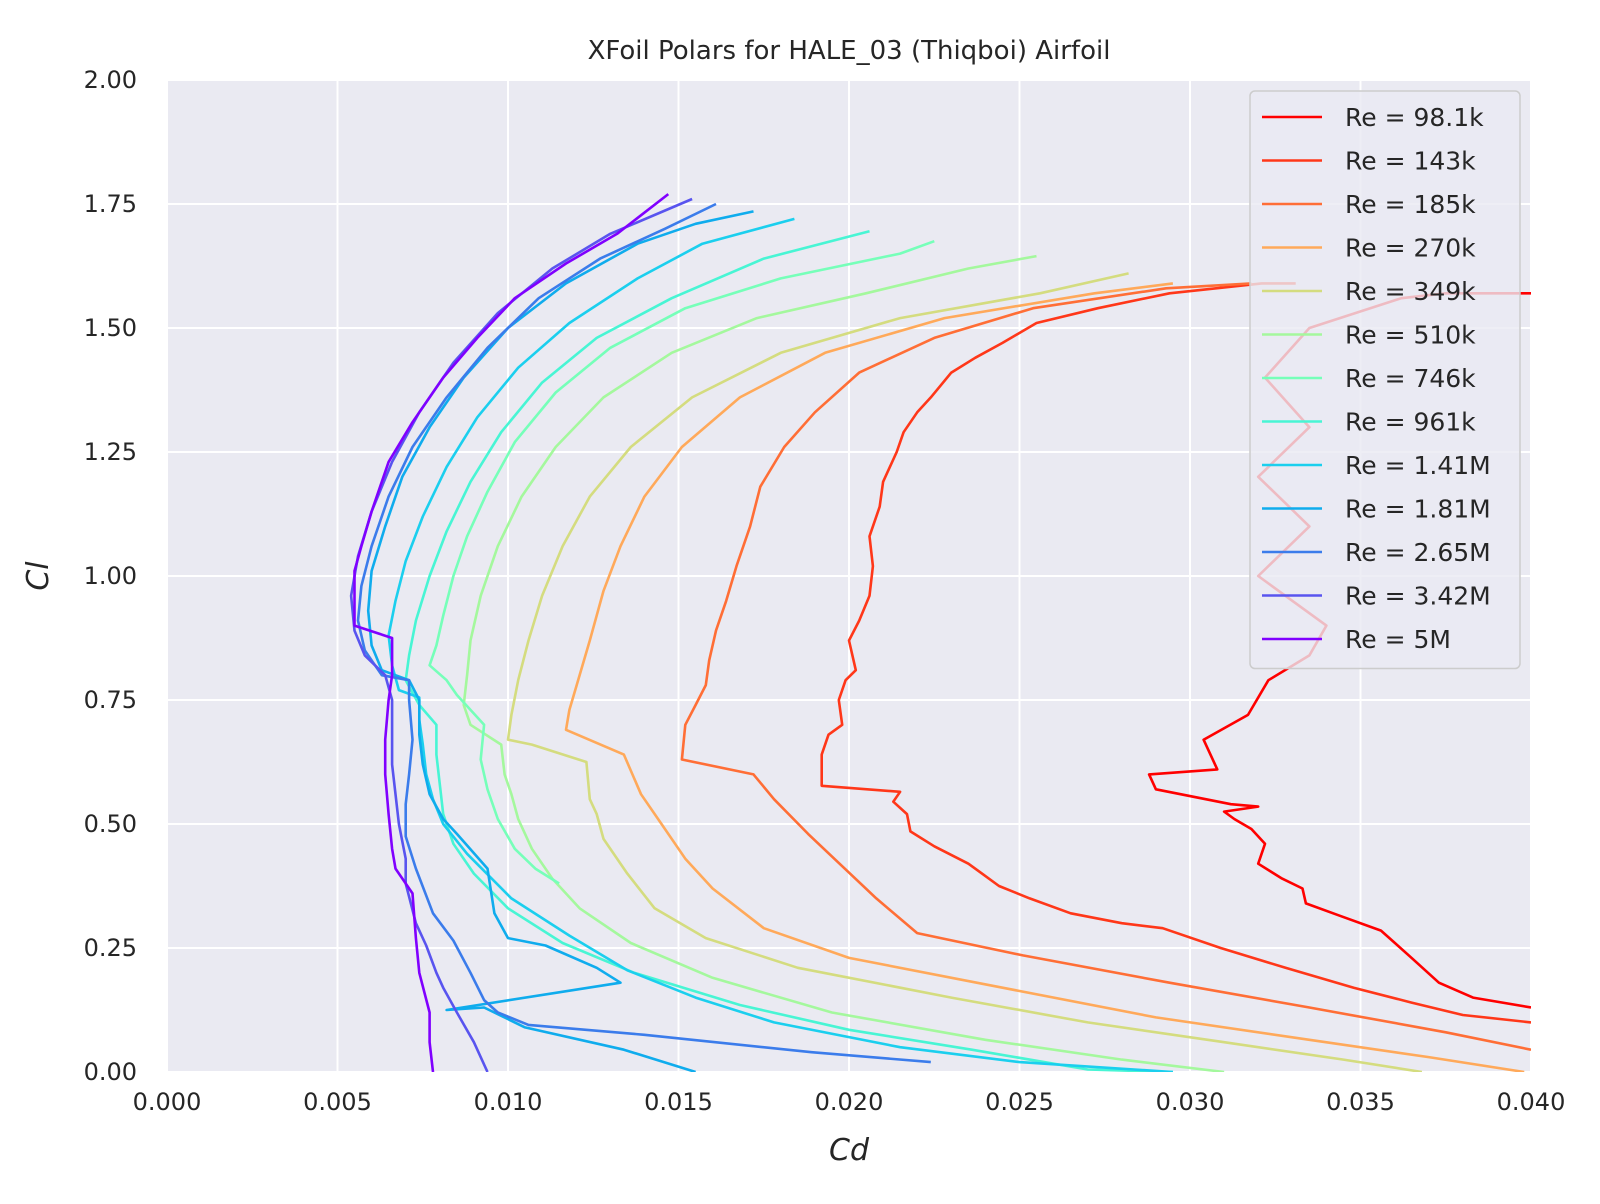  What do you see at coordinates (1414, 117) in the screenshot?
I see `legend-label: Re = 98.1k` at bounding box center [1414, 117].